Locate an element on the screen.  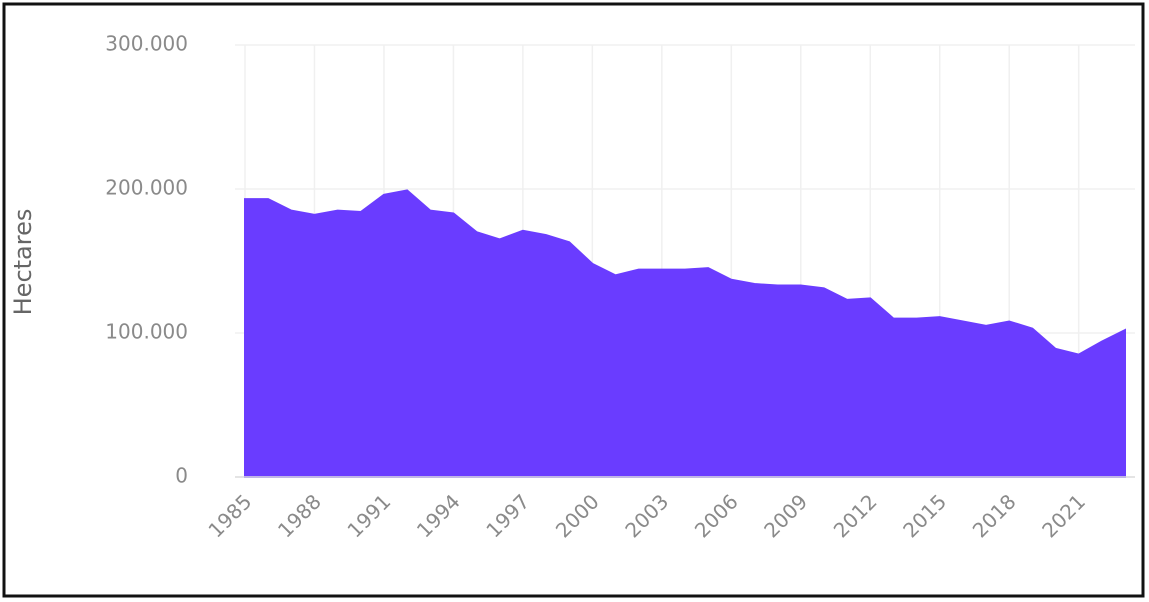
y-tick-label: 100.000 is located at coordinates (146, 332).